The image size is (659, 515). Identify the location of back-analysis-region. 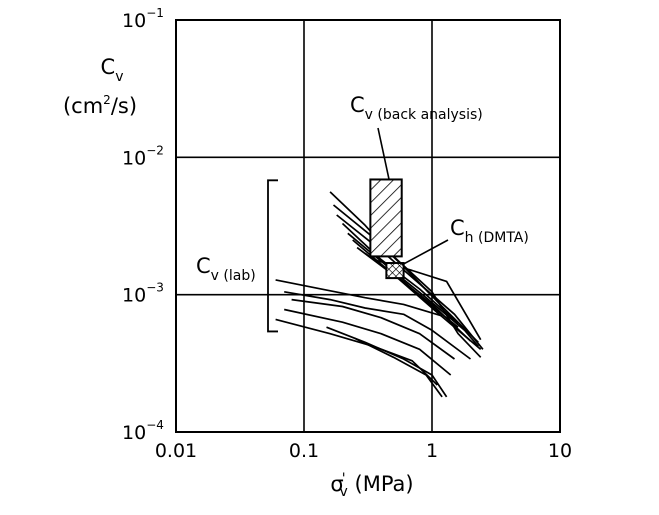
(386, 218).